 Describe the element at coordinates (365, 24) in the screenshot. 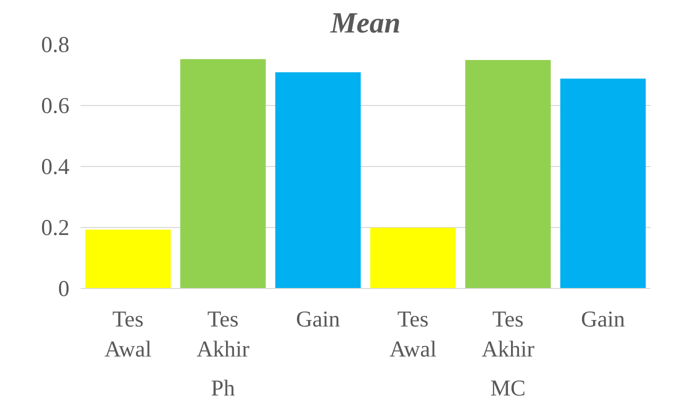

I see `chart-title: Mean` at that location.